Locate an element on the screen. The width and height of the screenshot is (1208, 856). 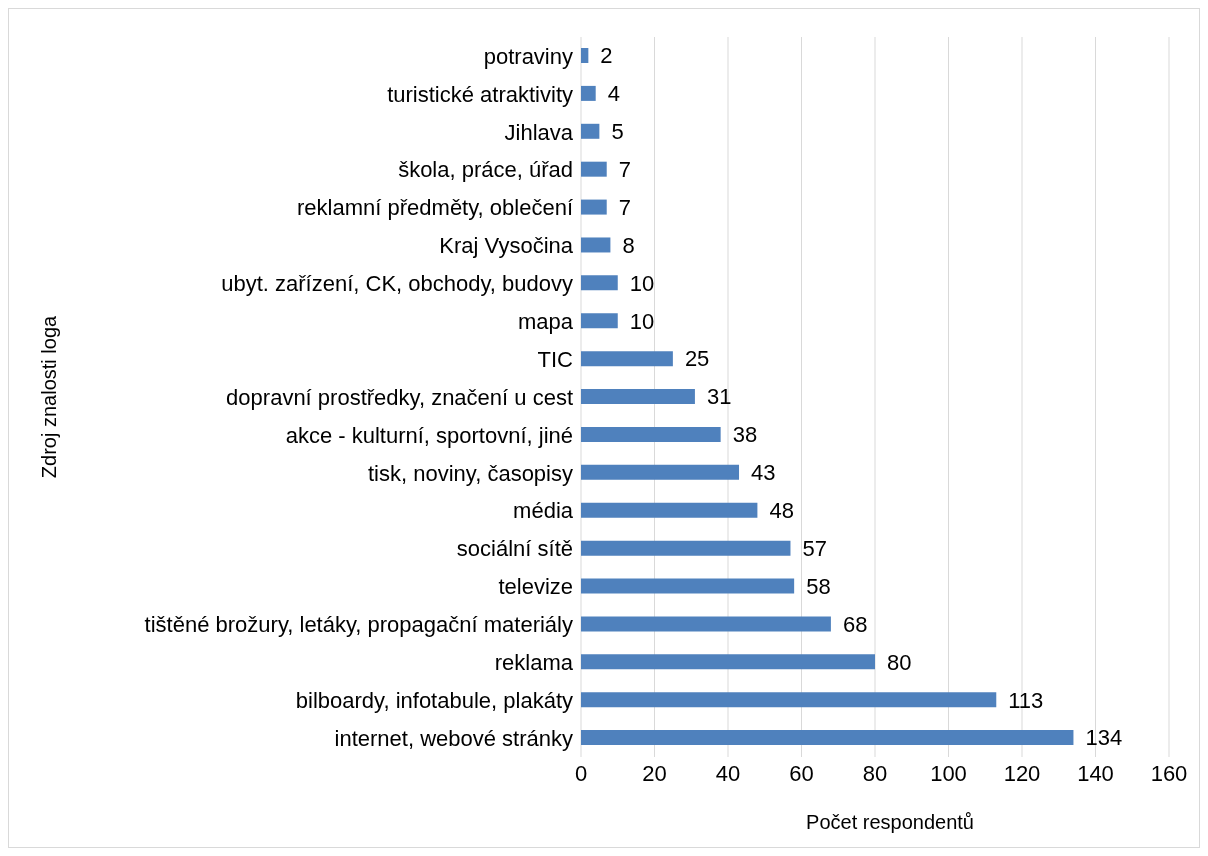
data-label: 2 is located at coordinates (606, 56).